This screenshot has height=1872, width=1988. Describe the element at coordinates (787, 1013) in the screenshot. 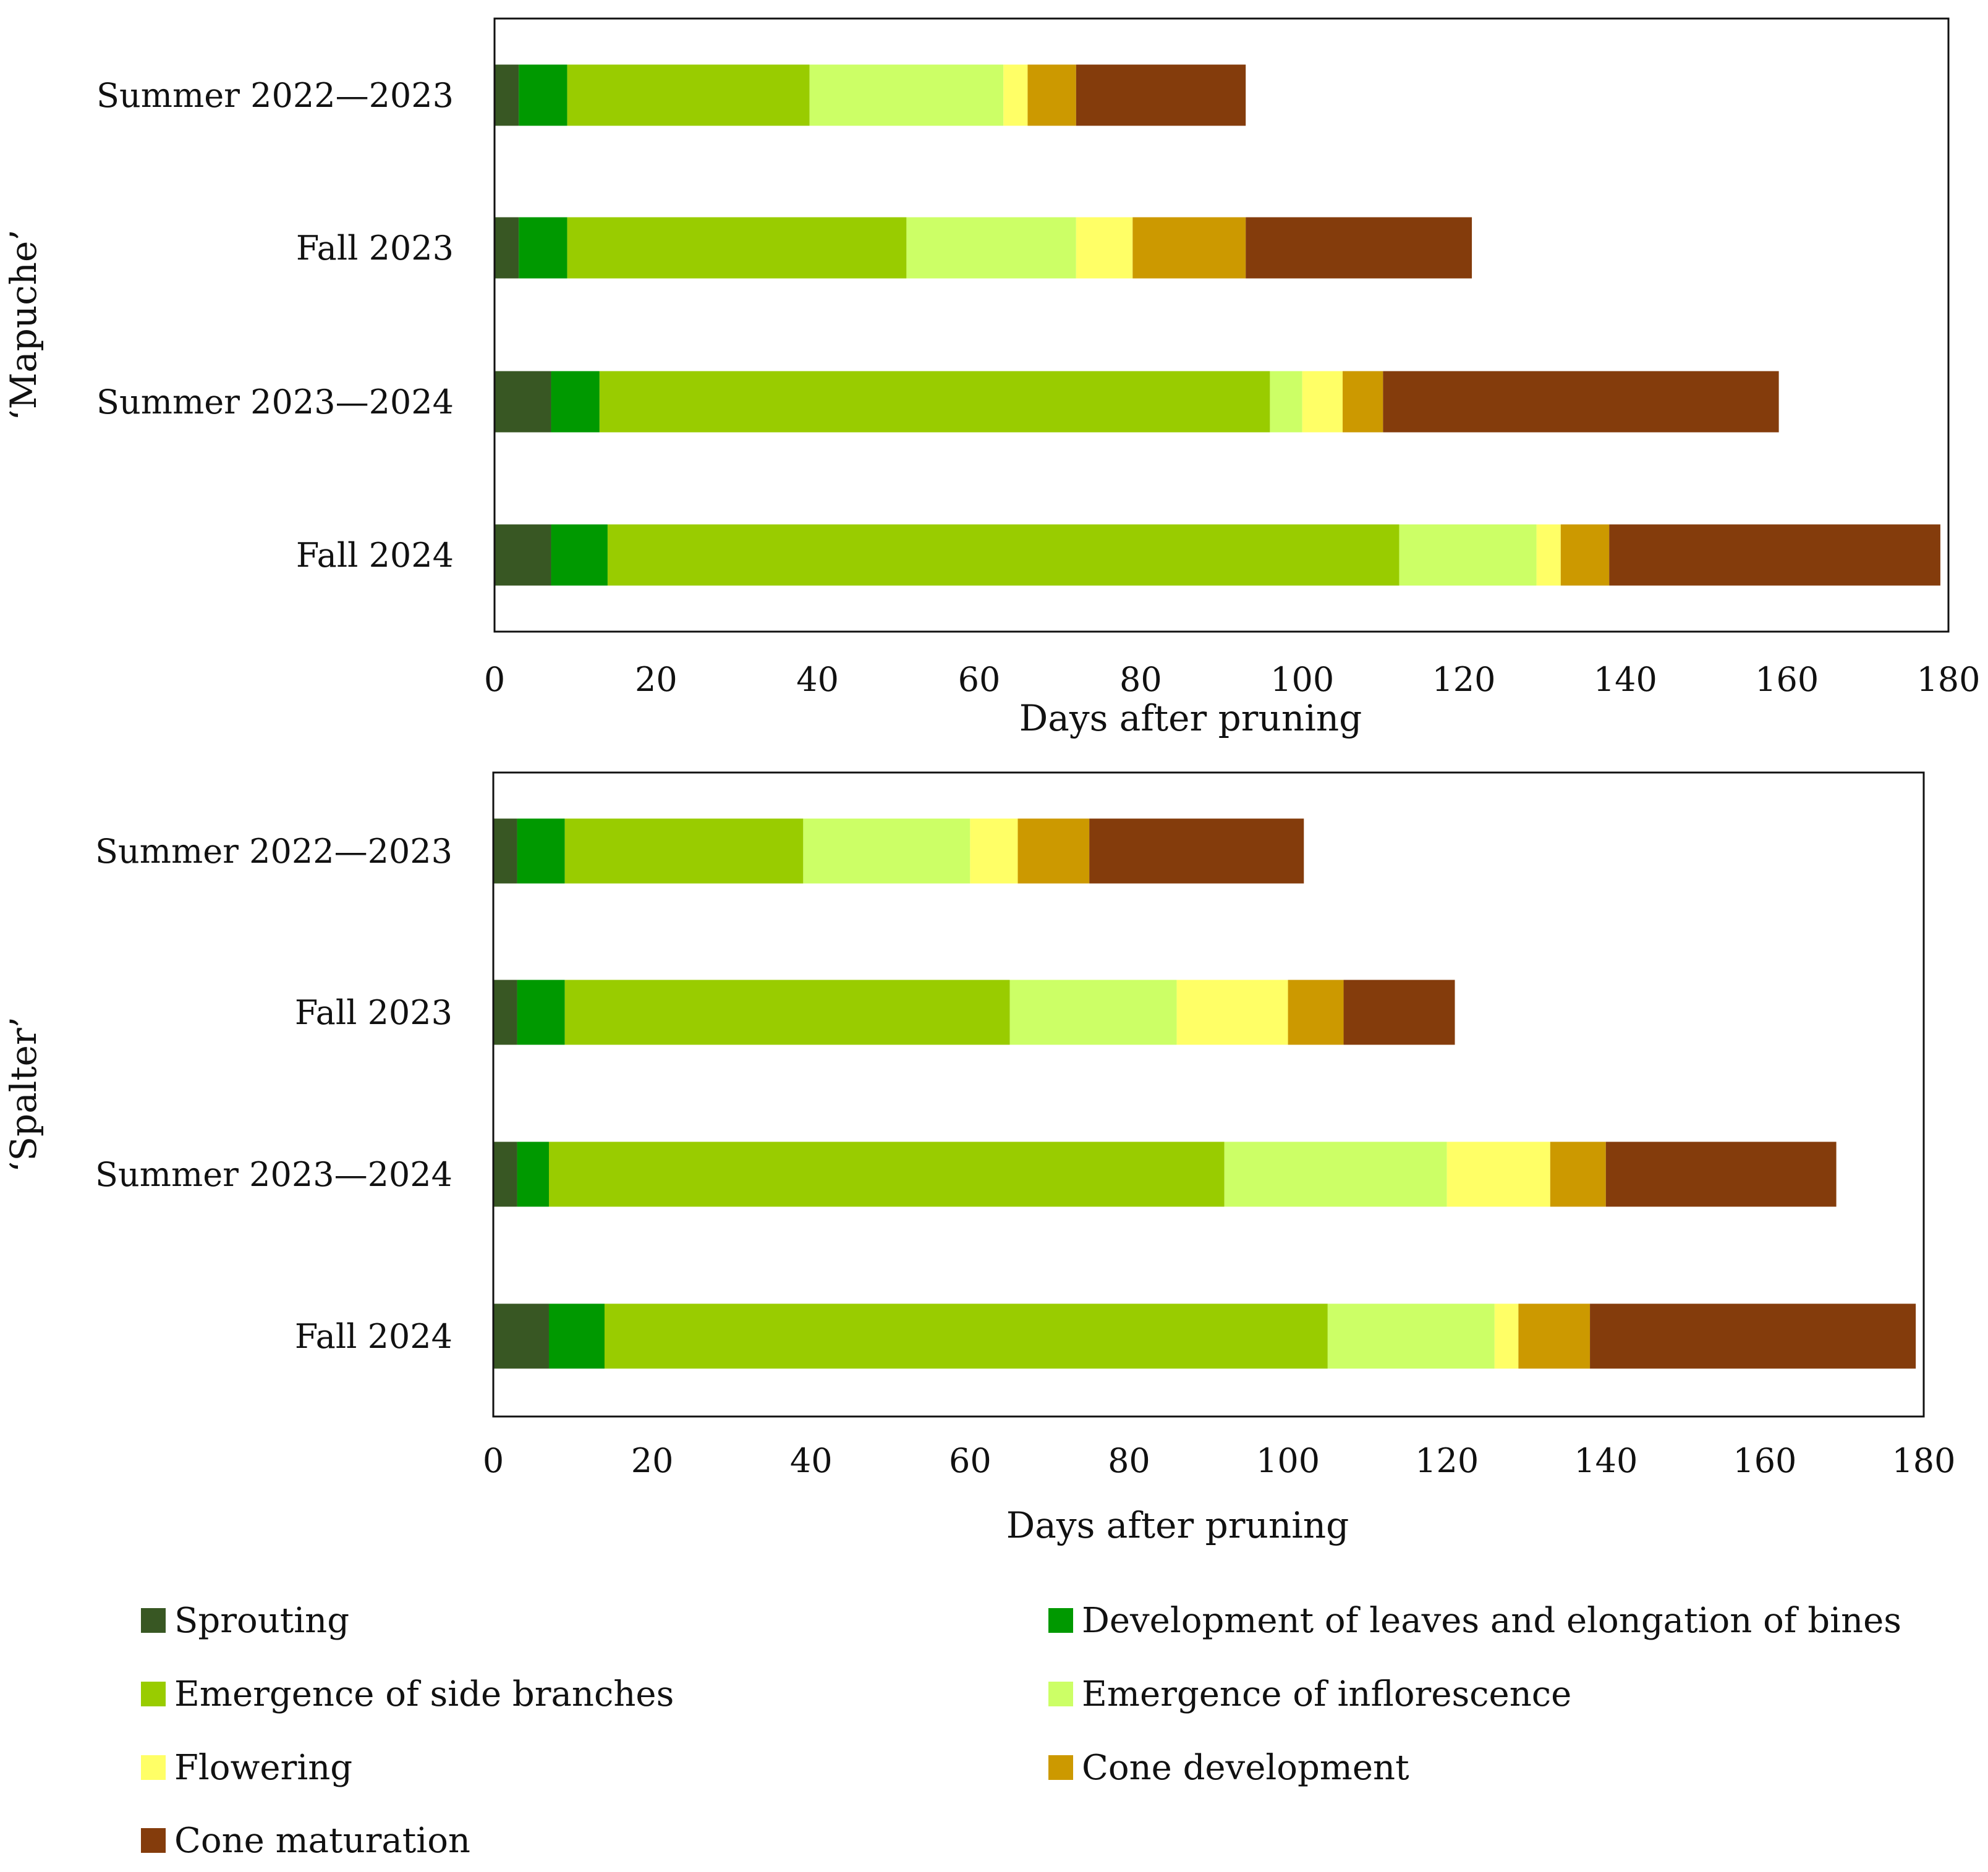

I see `bar-fall-2023-emergence-of-side-branches` at that location.